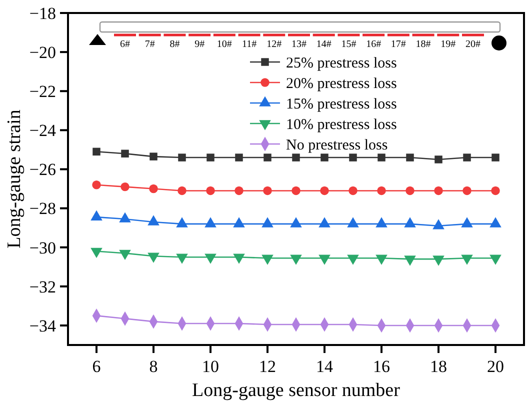 Image resolution: width=528 pixels, height=402 pixels. What do you see at coordinates (14, 178) in the screenshot?
I see `y-axis-title: Long-gauge strain` at bounding box center [14, 178].